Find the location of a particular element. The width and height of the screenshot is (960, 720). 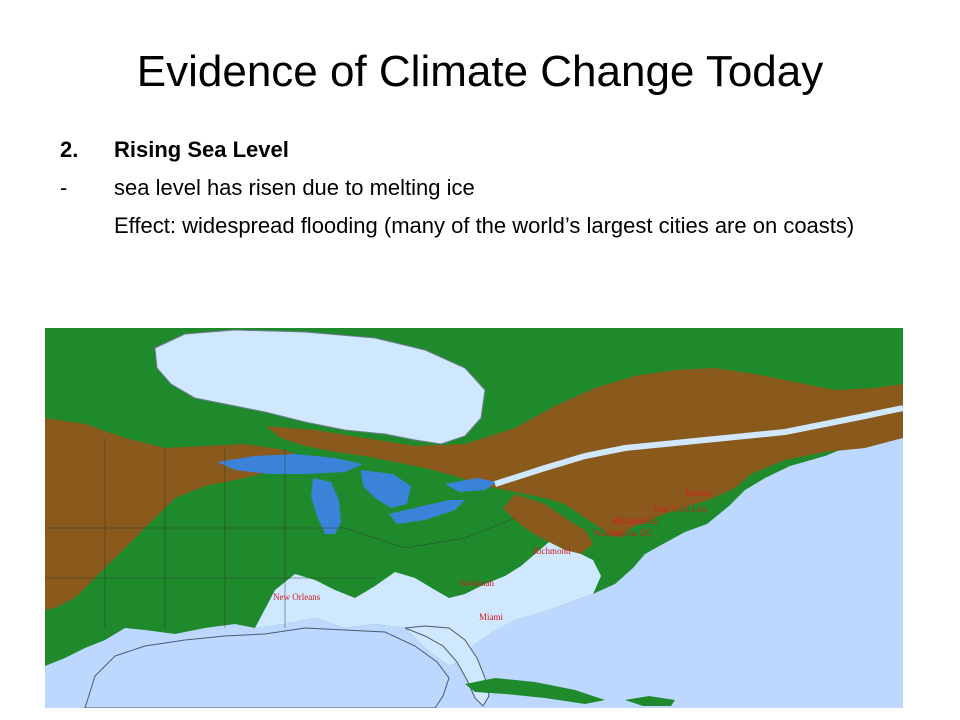

item-heading: Rising Sea Level is located at coordinates (201, 149).